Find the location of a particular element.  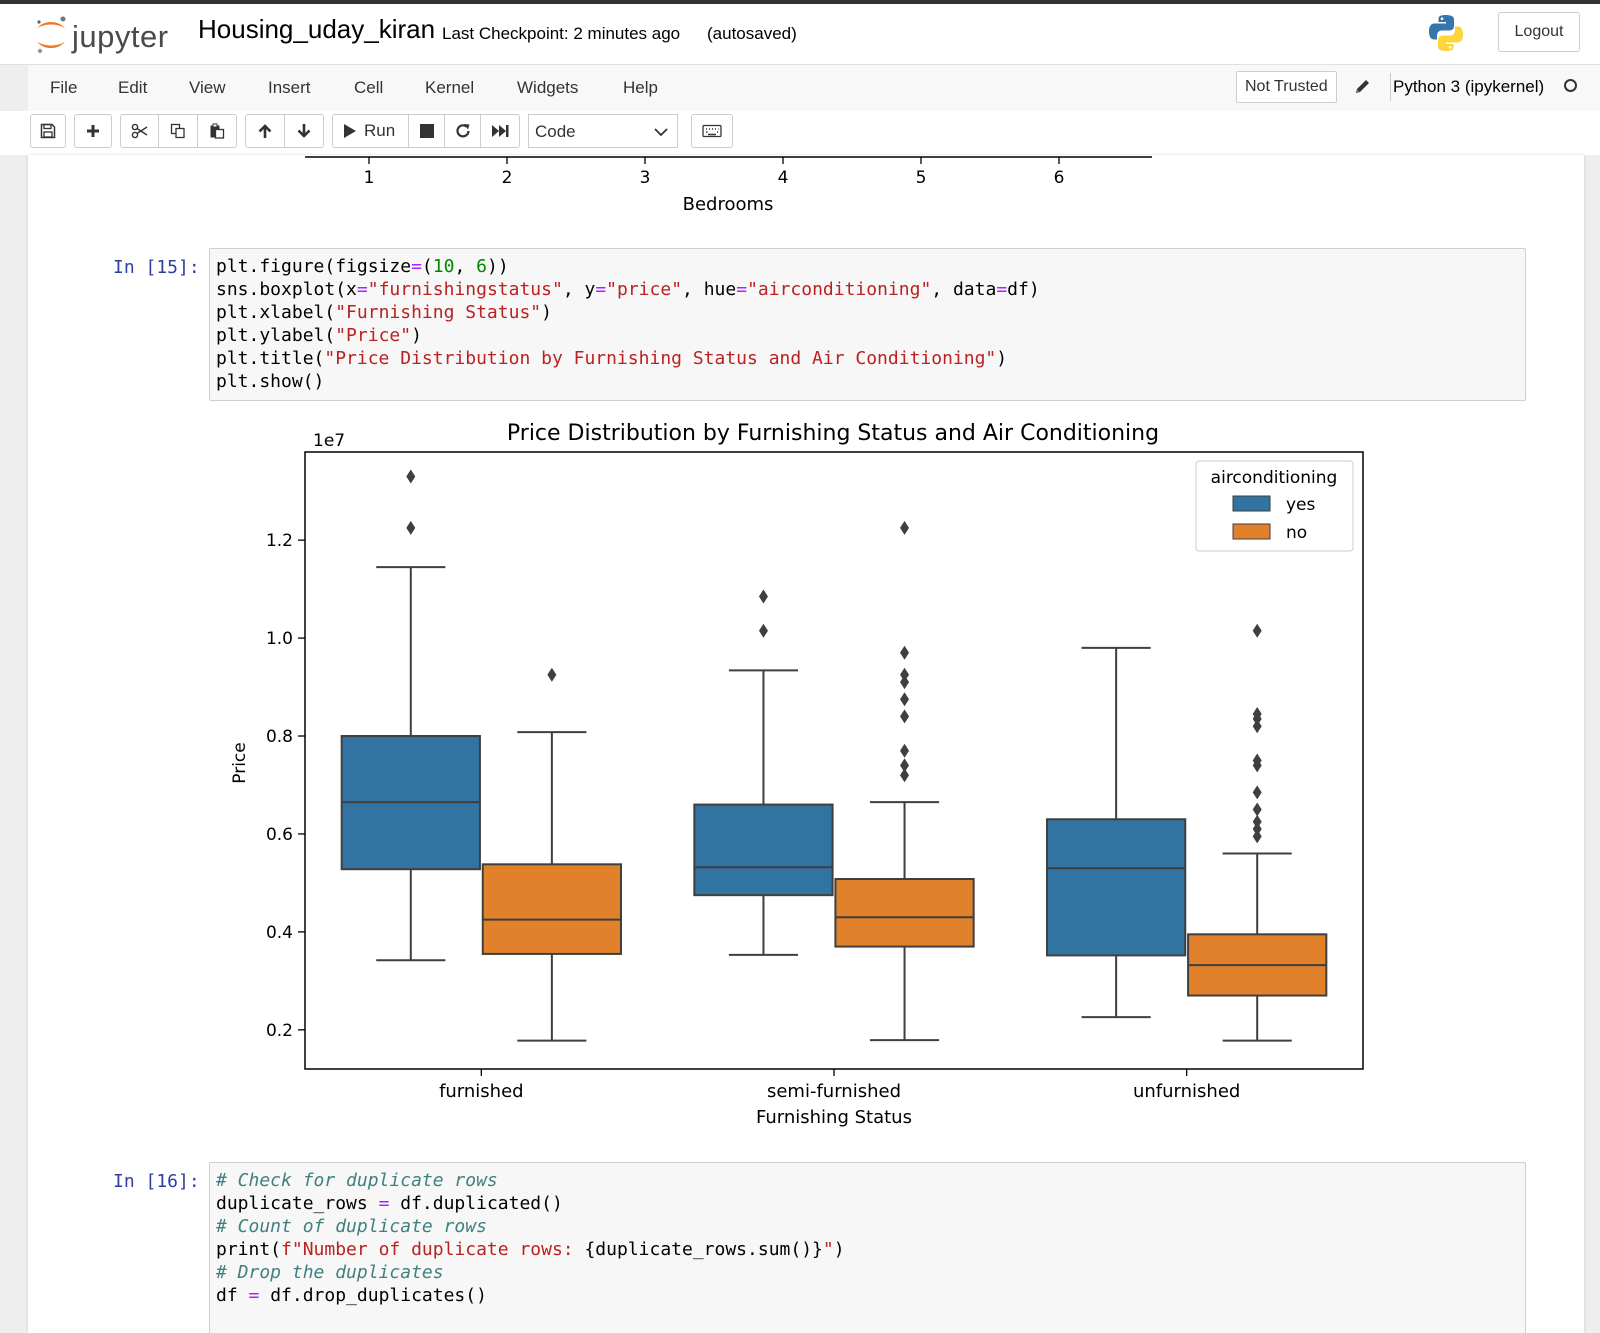

x-axis-label: Furnishing Status is located at coordinates (834, 1117).